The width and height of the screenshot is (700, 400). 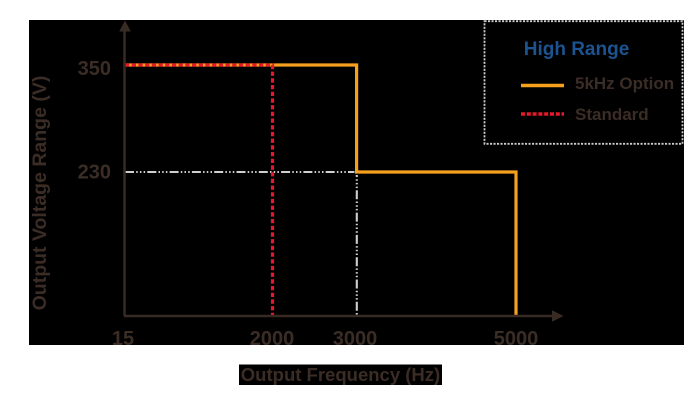 I want to click on svg-text: Standard, so click(x=612, y=114).